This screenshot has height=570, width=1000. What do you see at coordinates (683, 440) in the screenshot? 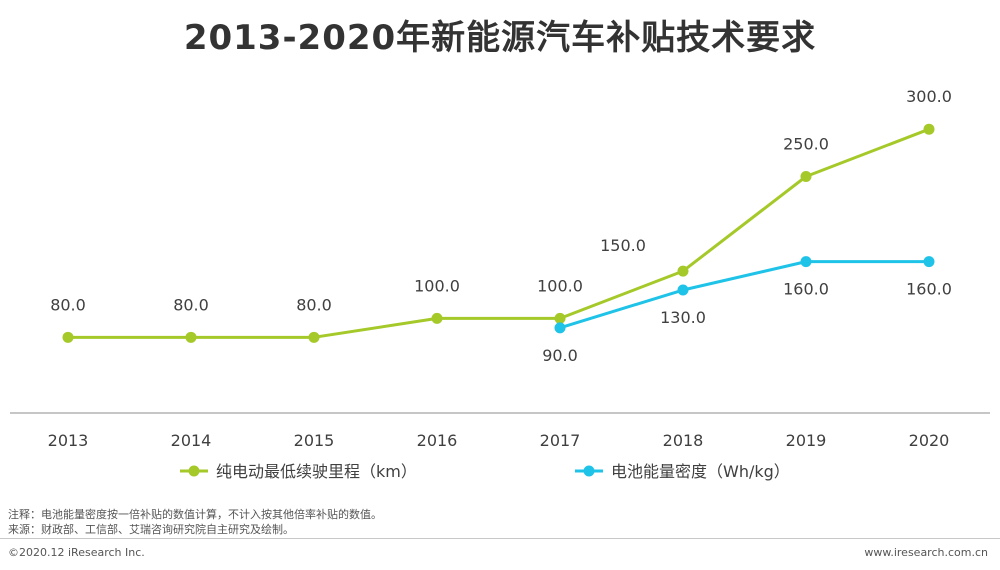
I see `x-tick-label: 2018` at bounding box center [683, 440].